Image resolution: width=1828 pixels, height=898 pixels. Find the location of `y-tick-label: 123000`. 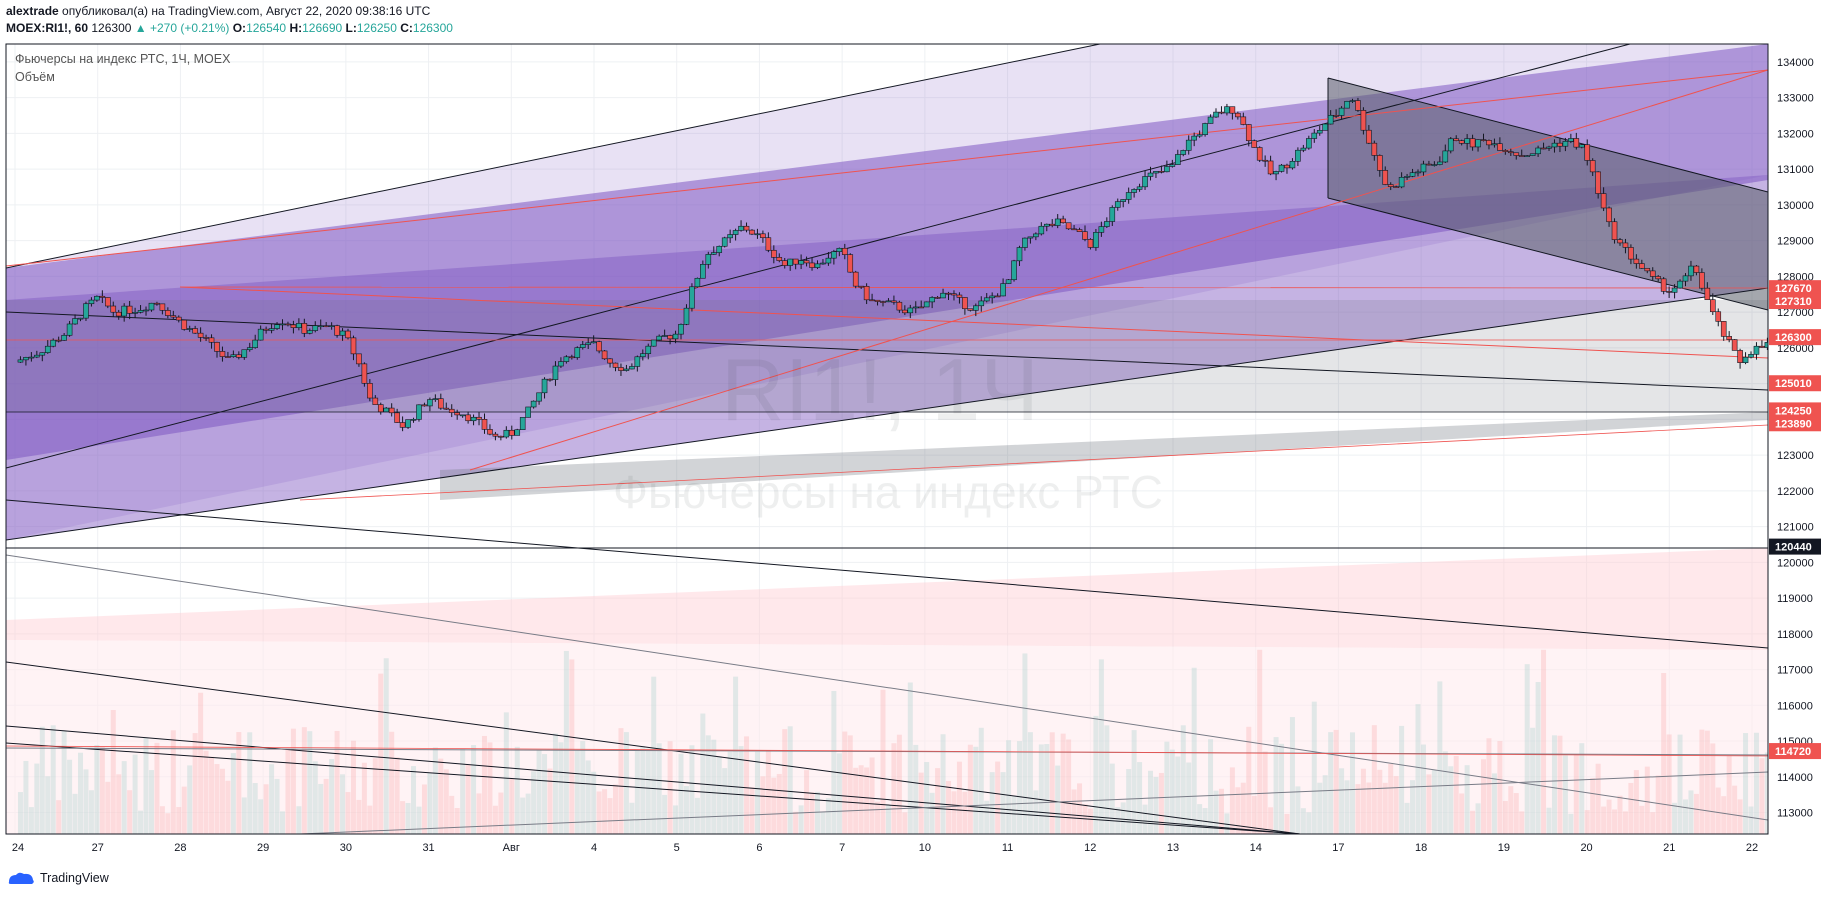

y-tick-label: 123000 is located at coordinates (1795, 456).